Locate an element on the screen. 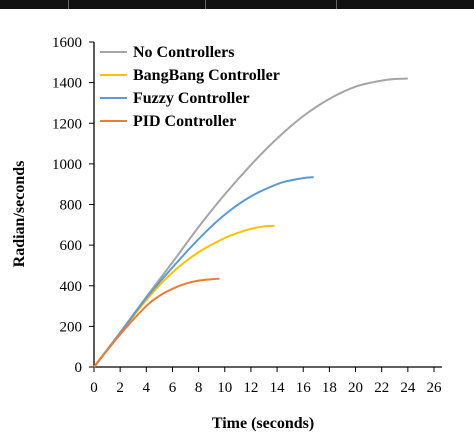 This screenshot has height=440, width=474. y-tick-label: 1400 is located at coordinates (67, 84).